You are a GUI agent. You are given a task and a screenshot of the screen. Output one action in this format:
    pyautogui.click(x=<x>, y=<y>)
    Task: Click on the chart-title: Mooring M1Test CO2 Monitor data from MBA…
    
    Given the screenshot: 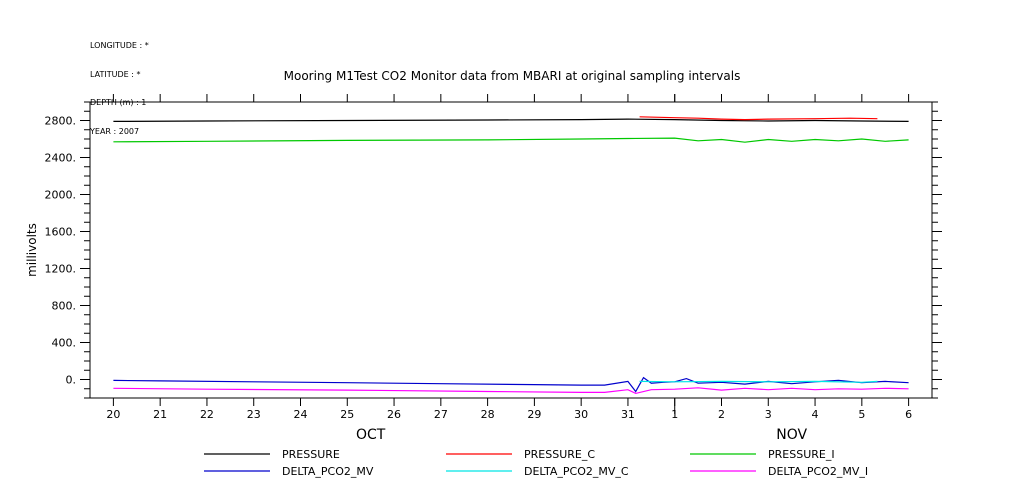 What is the action you would take?
    pyautogui.click(x=512, y=76)
    